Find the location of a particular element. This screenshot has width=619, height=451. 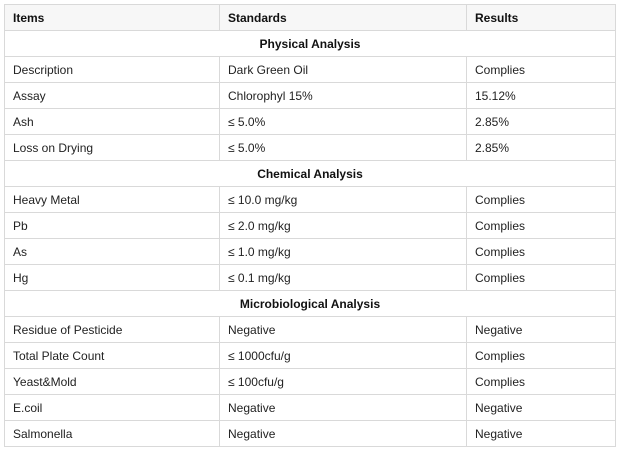

table-row: Salmonella Negative Negative is located at coordinates (310, 433).